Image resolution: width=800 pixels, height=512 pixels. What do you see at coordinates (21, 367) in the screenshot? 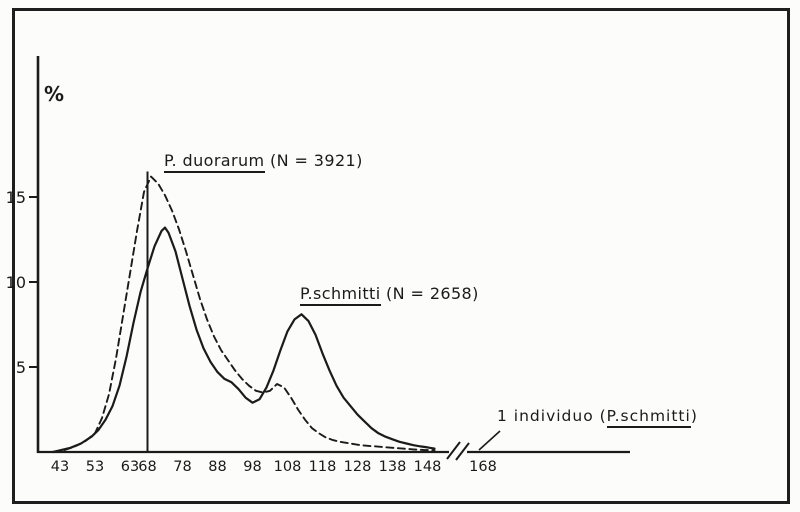
I see `y-tick-label: 5` at bounding box center [21, 367].